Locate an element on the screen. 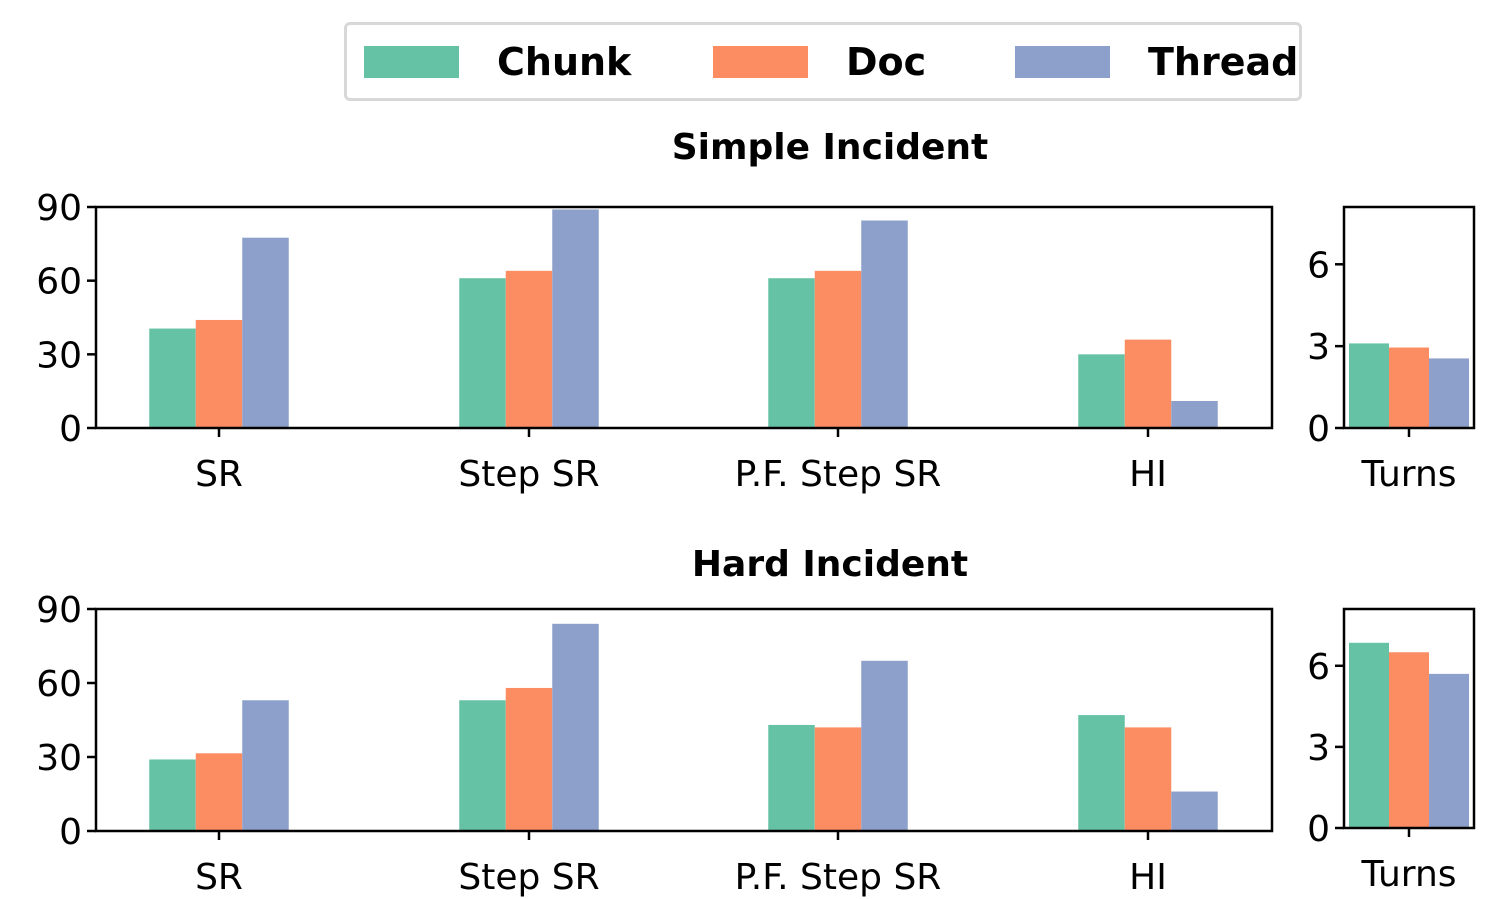 The width and height of the screenshot is (1494, 899). simple-turns-bar-turns-chunk is located at coordinates (1369, 385).